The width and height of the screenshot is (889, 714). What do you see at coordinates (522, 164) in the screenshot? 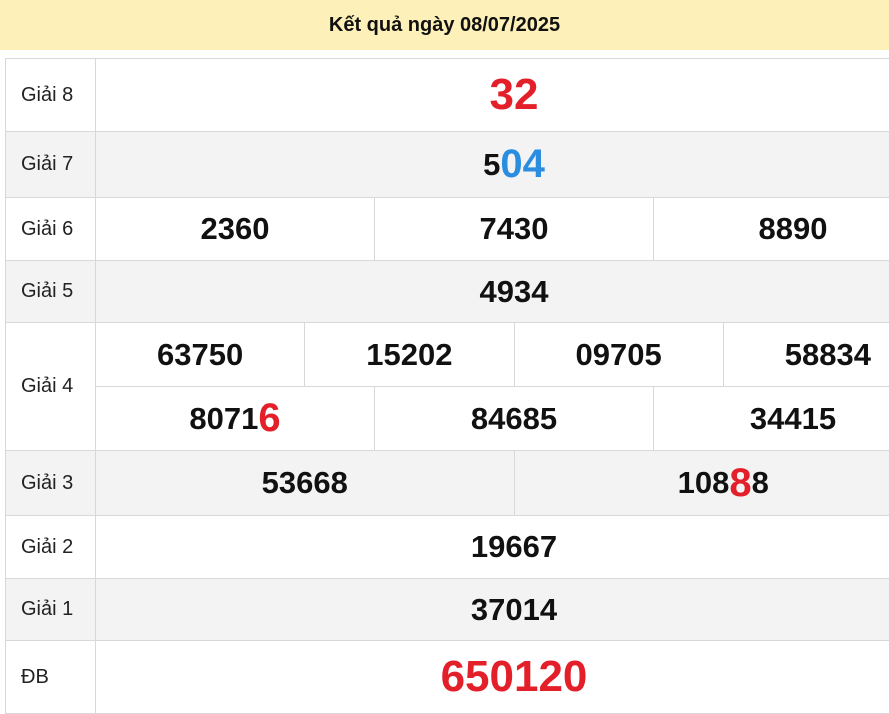
I see `highlight-digits: 04` at bounding box center [522, 164].